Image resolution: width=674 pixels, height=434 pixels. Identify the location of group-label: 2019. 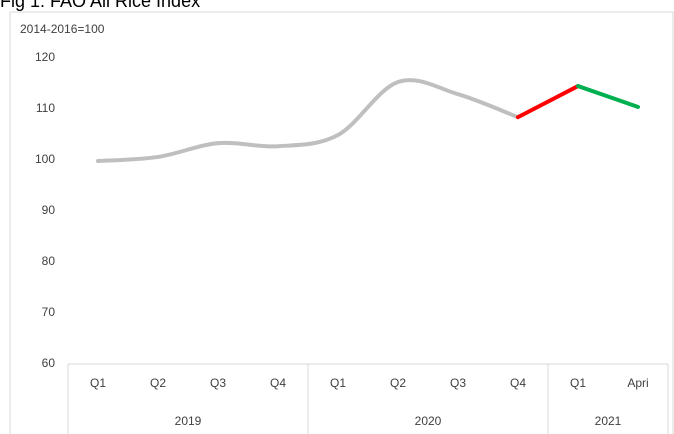
(188, 421).